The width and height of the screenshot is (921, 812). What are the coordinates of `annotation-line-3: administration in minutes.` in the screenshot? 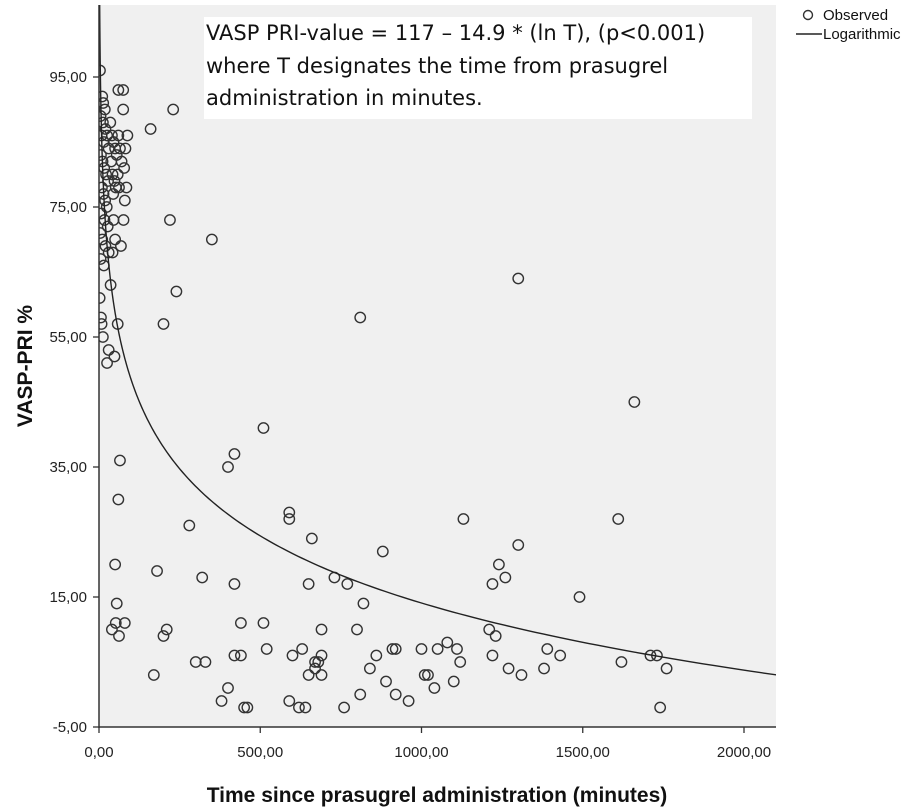 It's located at (344, 98).